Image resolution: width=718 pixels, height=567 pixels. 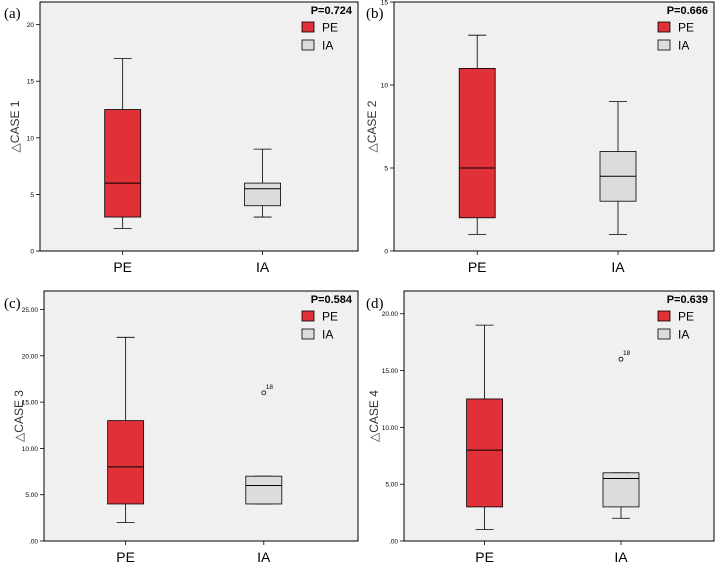 I want to click on y-tick-label: 20, so click(x=31, y=25).